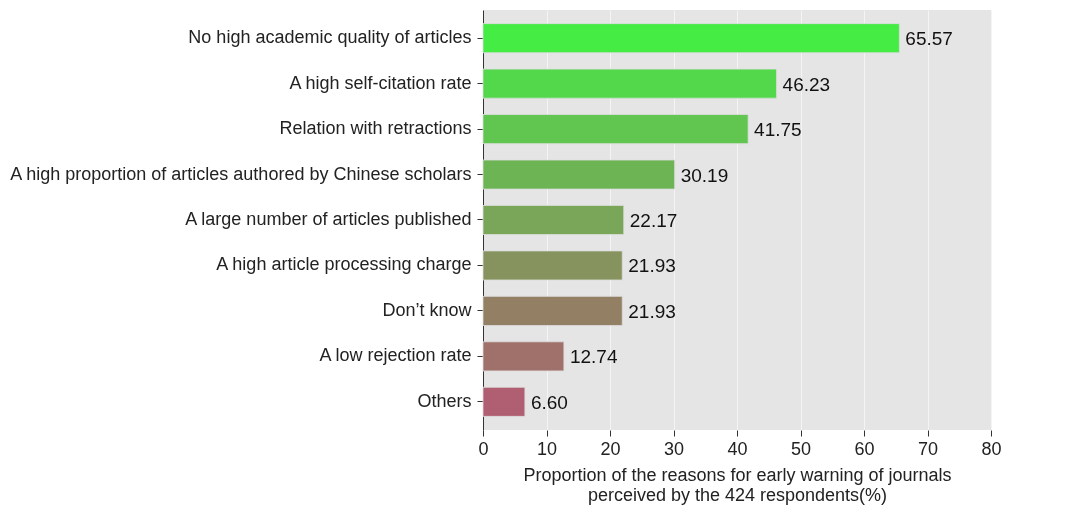 The height and width of the screenshot is (520, 1072). I want to click on data-label: 30.19, so click(704, 175).